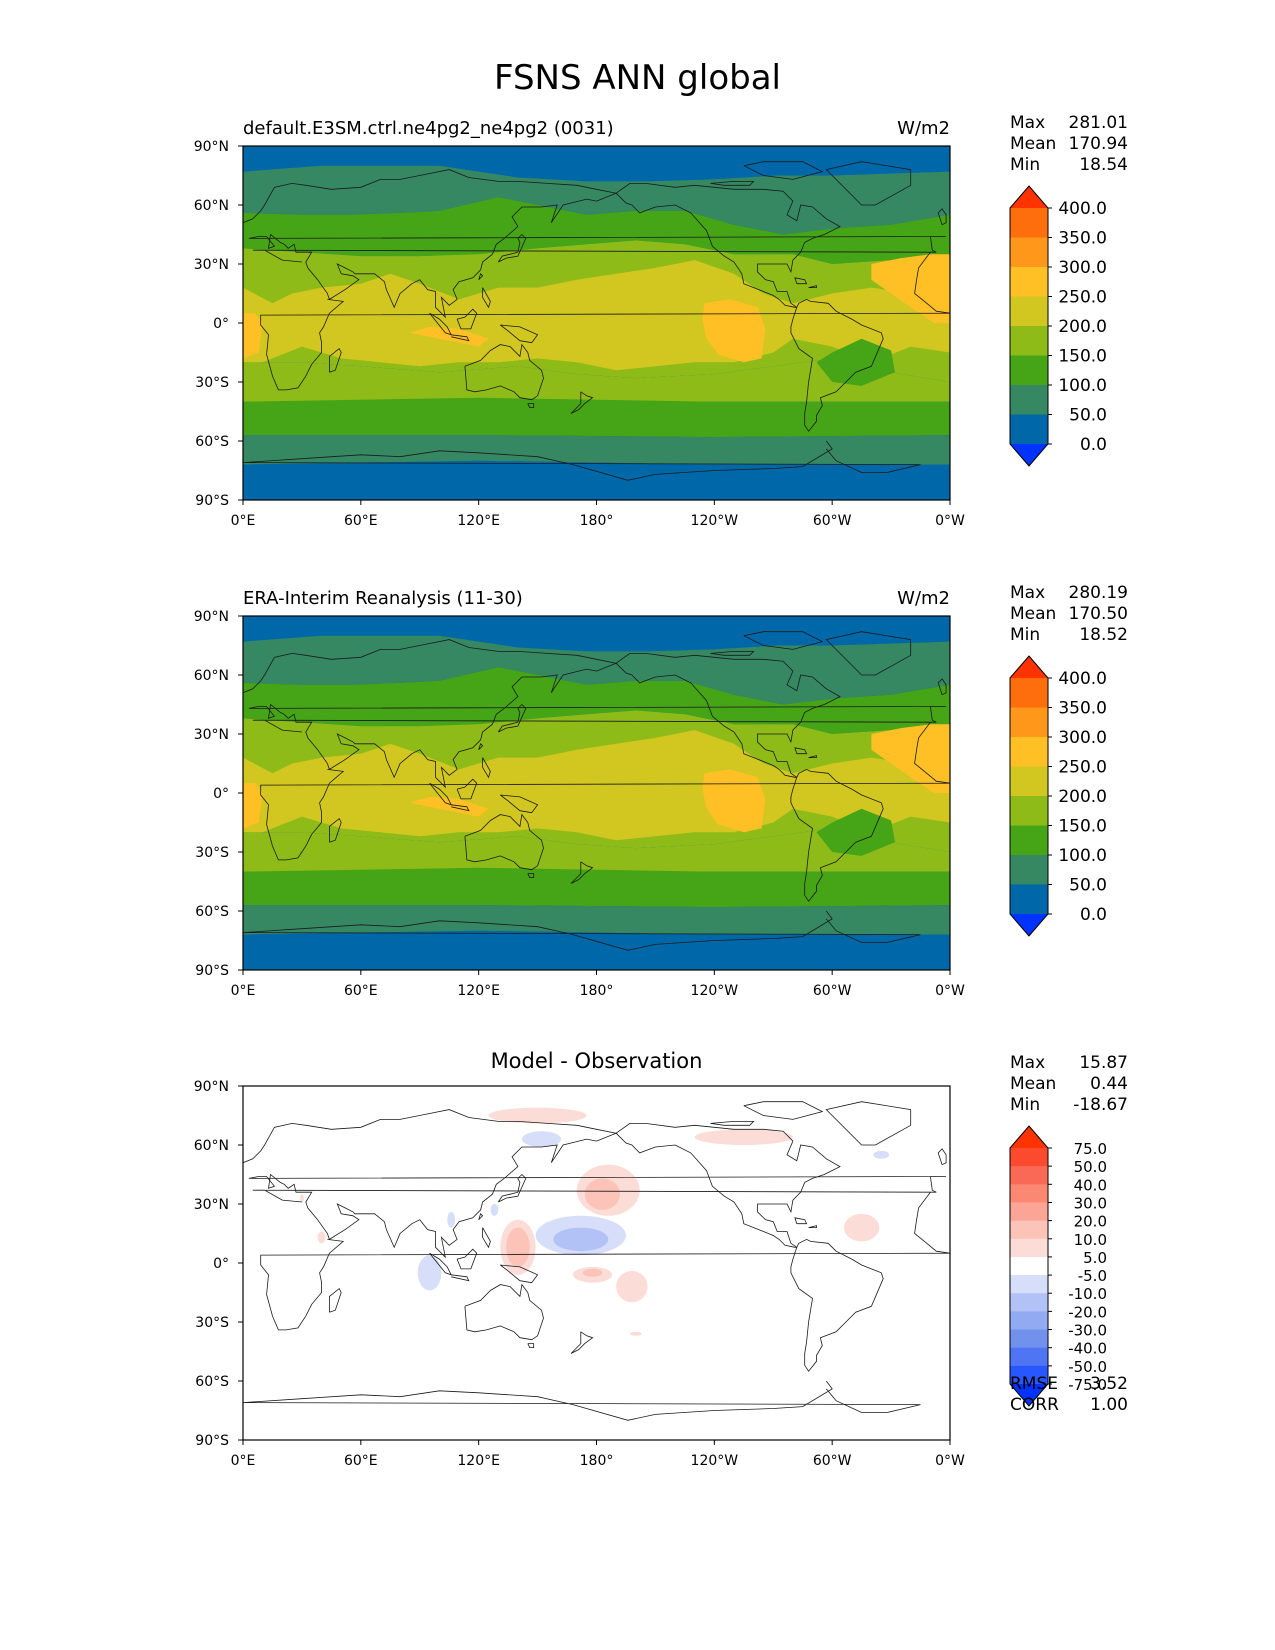 This screenshot has height=1650, width=1275. What do you see at coordinates (1090, 1149) in the screenshot?
I see `colorbar-label: 75.0` at bounding box center [1090, 1149].